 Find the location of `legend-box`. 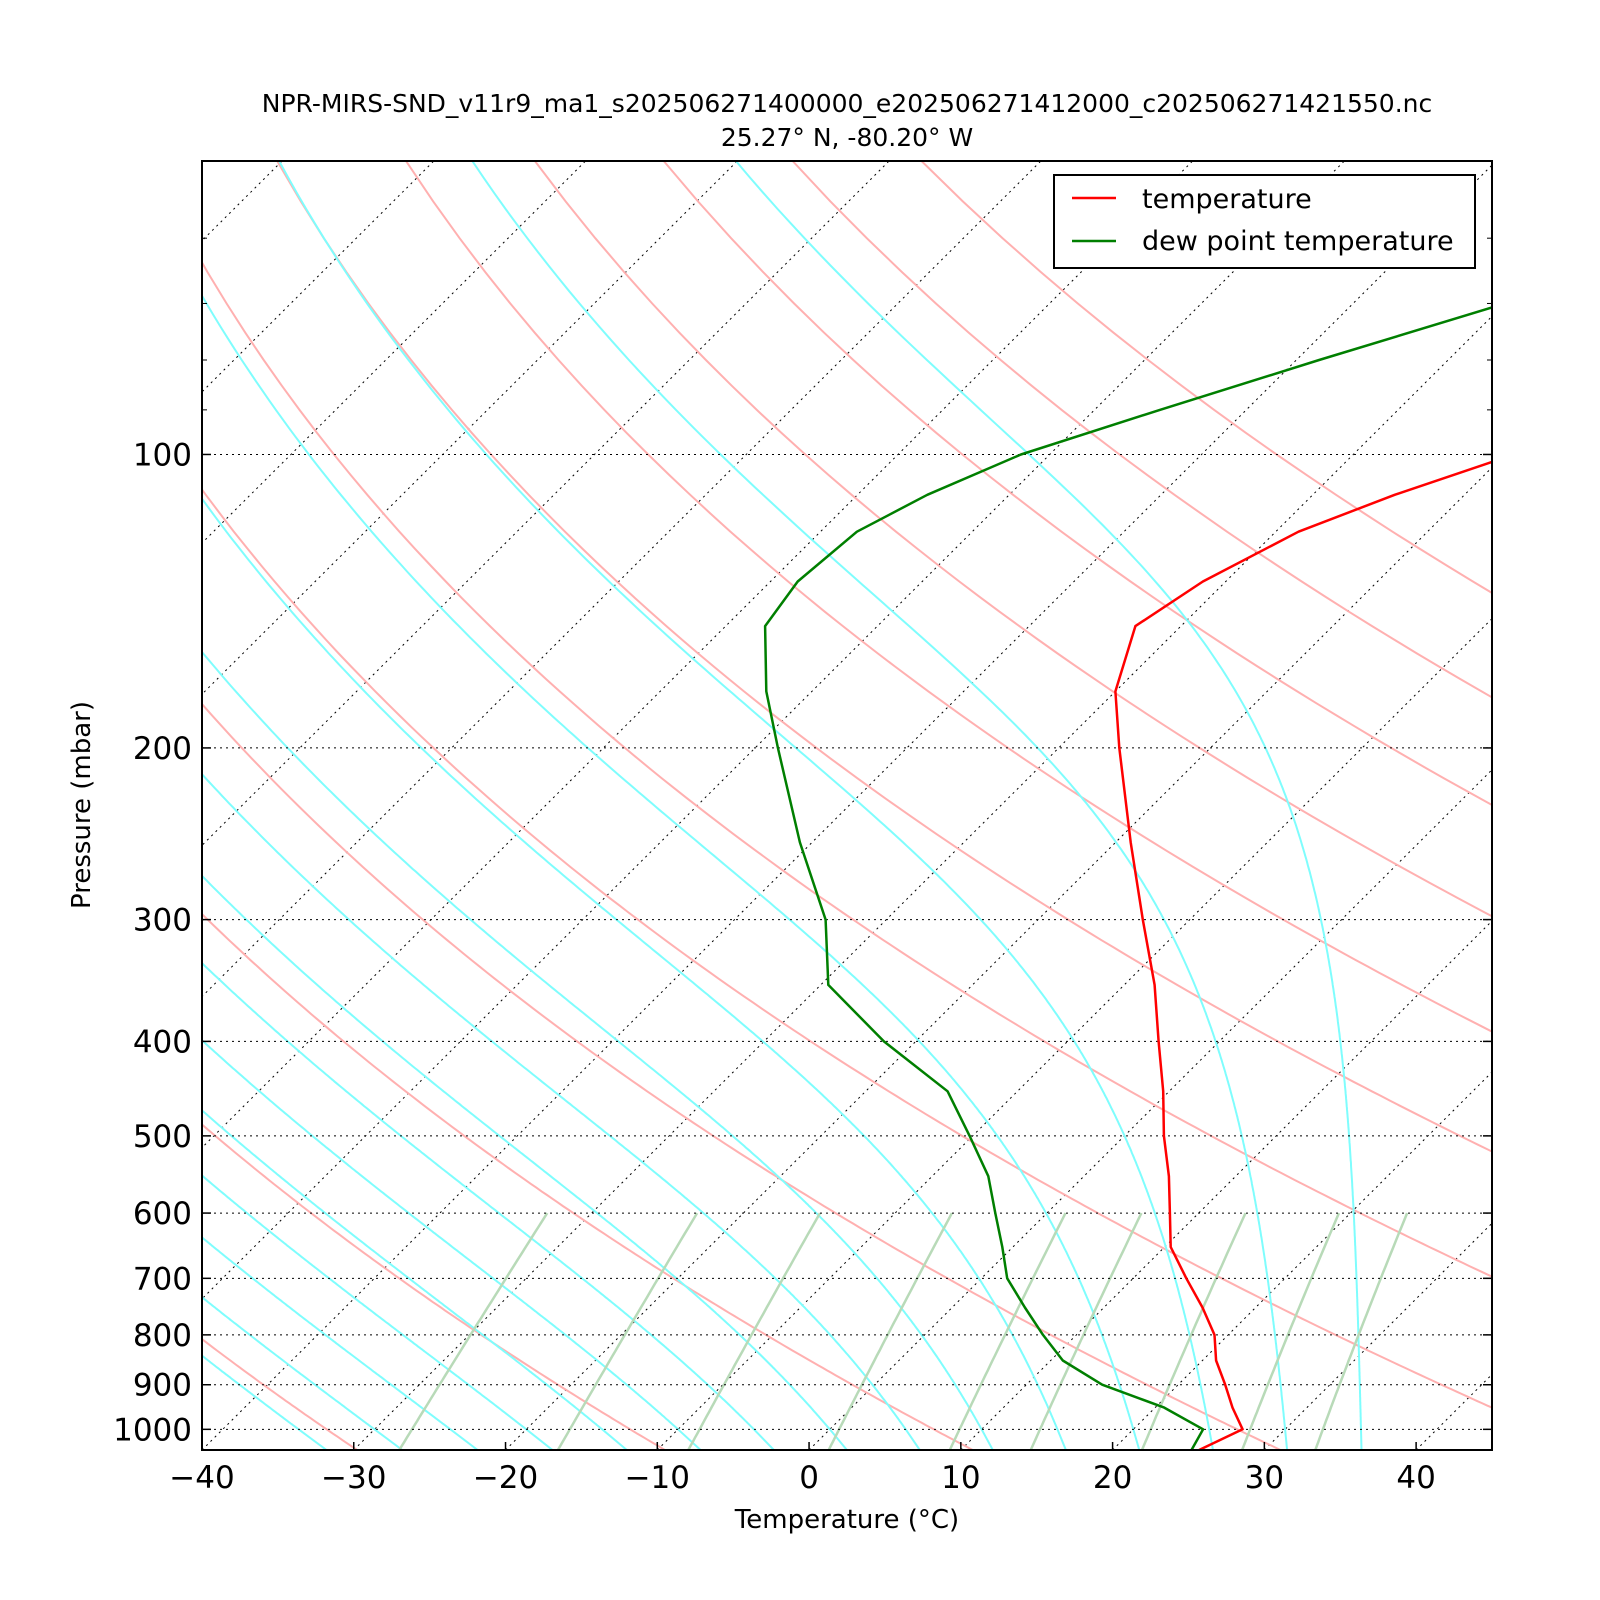

legend-box is located at coordinates (1264, 221).